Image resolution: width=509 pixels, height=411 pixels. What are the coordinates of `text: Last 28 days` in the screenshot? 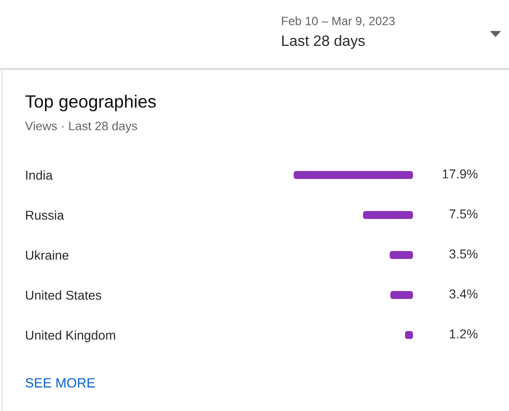 It's located at (323, 42).